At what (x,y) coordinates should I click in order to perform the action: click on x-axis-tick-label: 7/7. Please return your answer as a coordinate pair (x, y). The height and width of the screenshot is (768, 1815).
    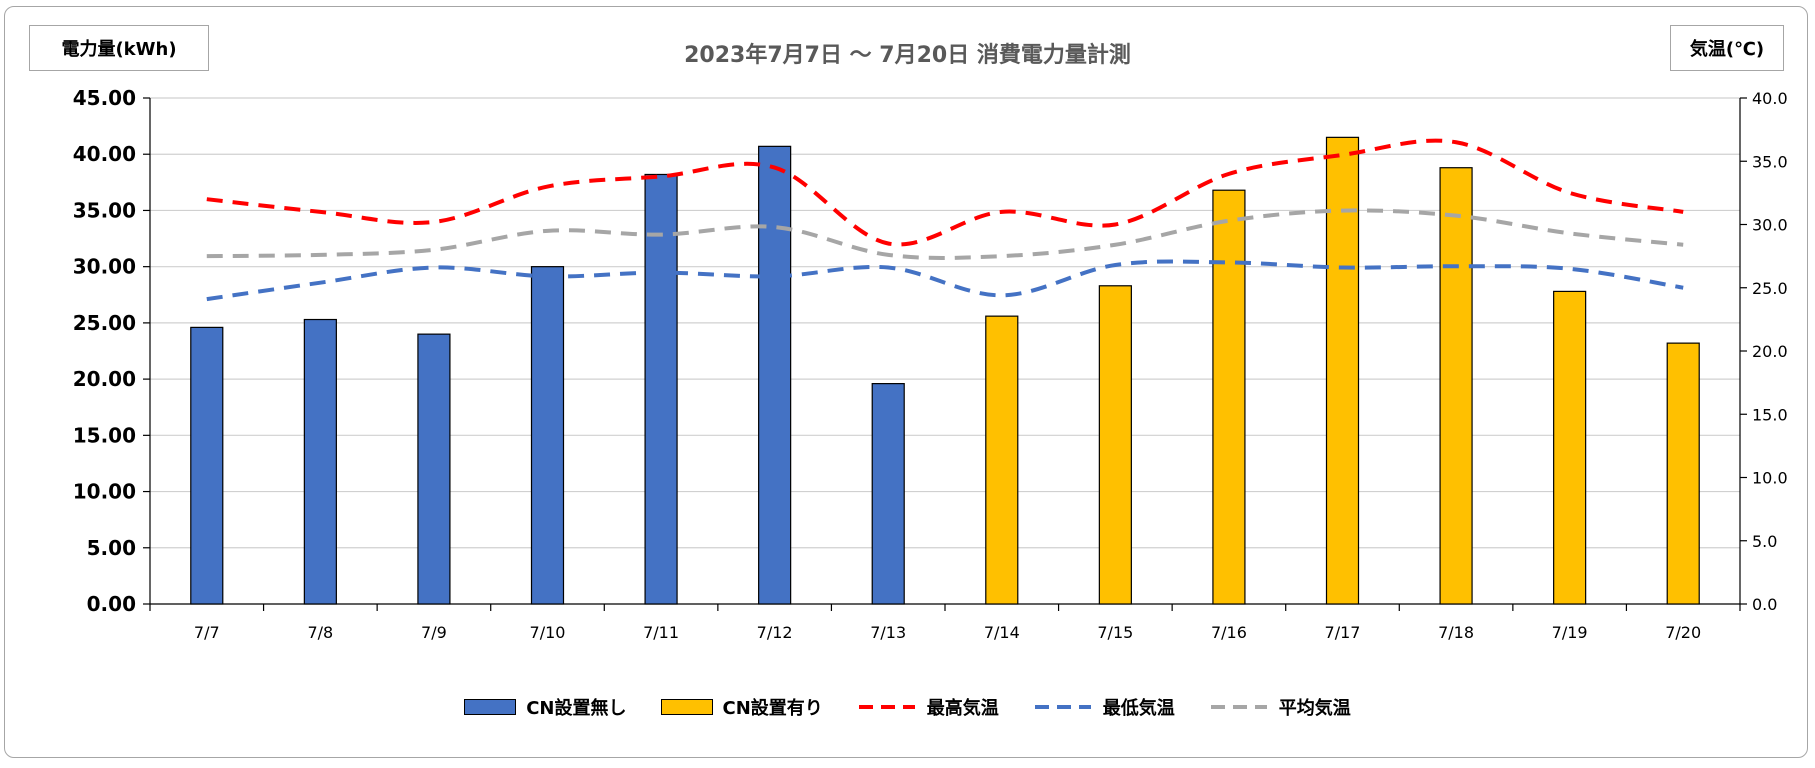
    Looking at the image, I should click on (207, 632).